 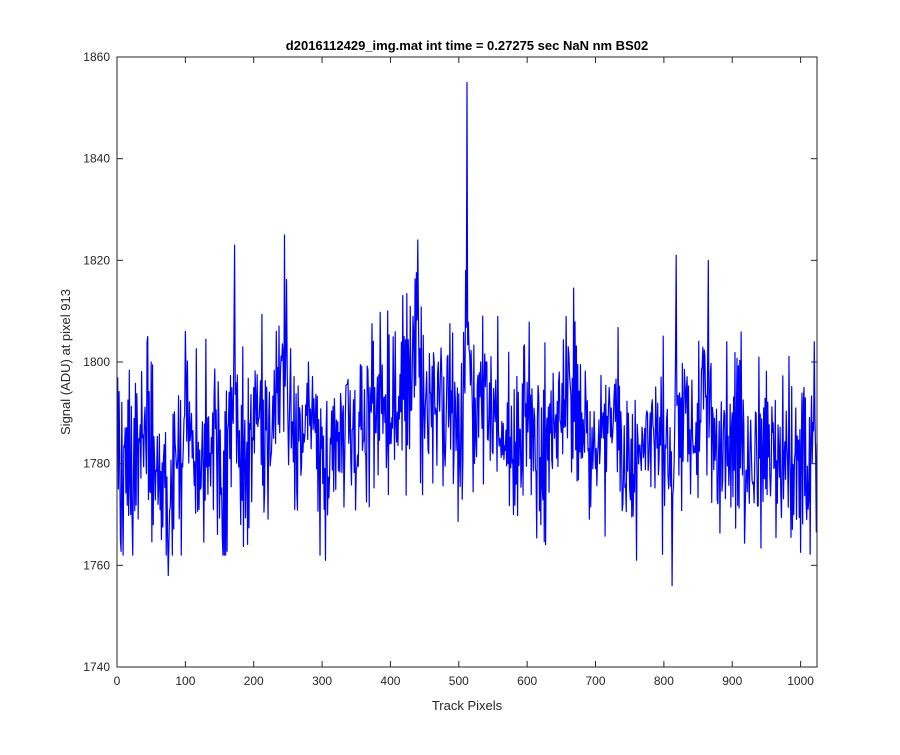 What do you see at coordinates (96, 260) in the screenshot?
I see `y-tick-label: 1820` at bounding box center [96, 260].